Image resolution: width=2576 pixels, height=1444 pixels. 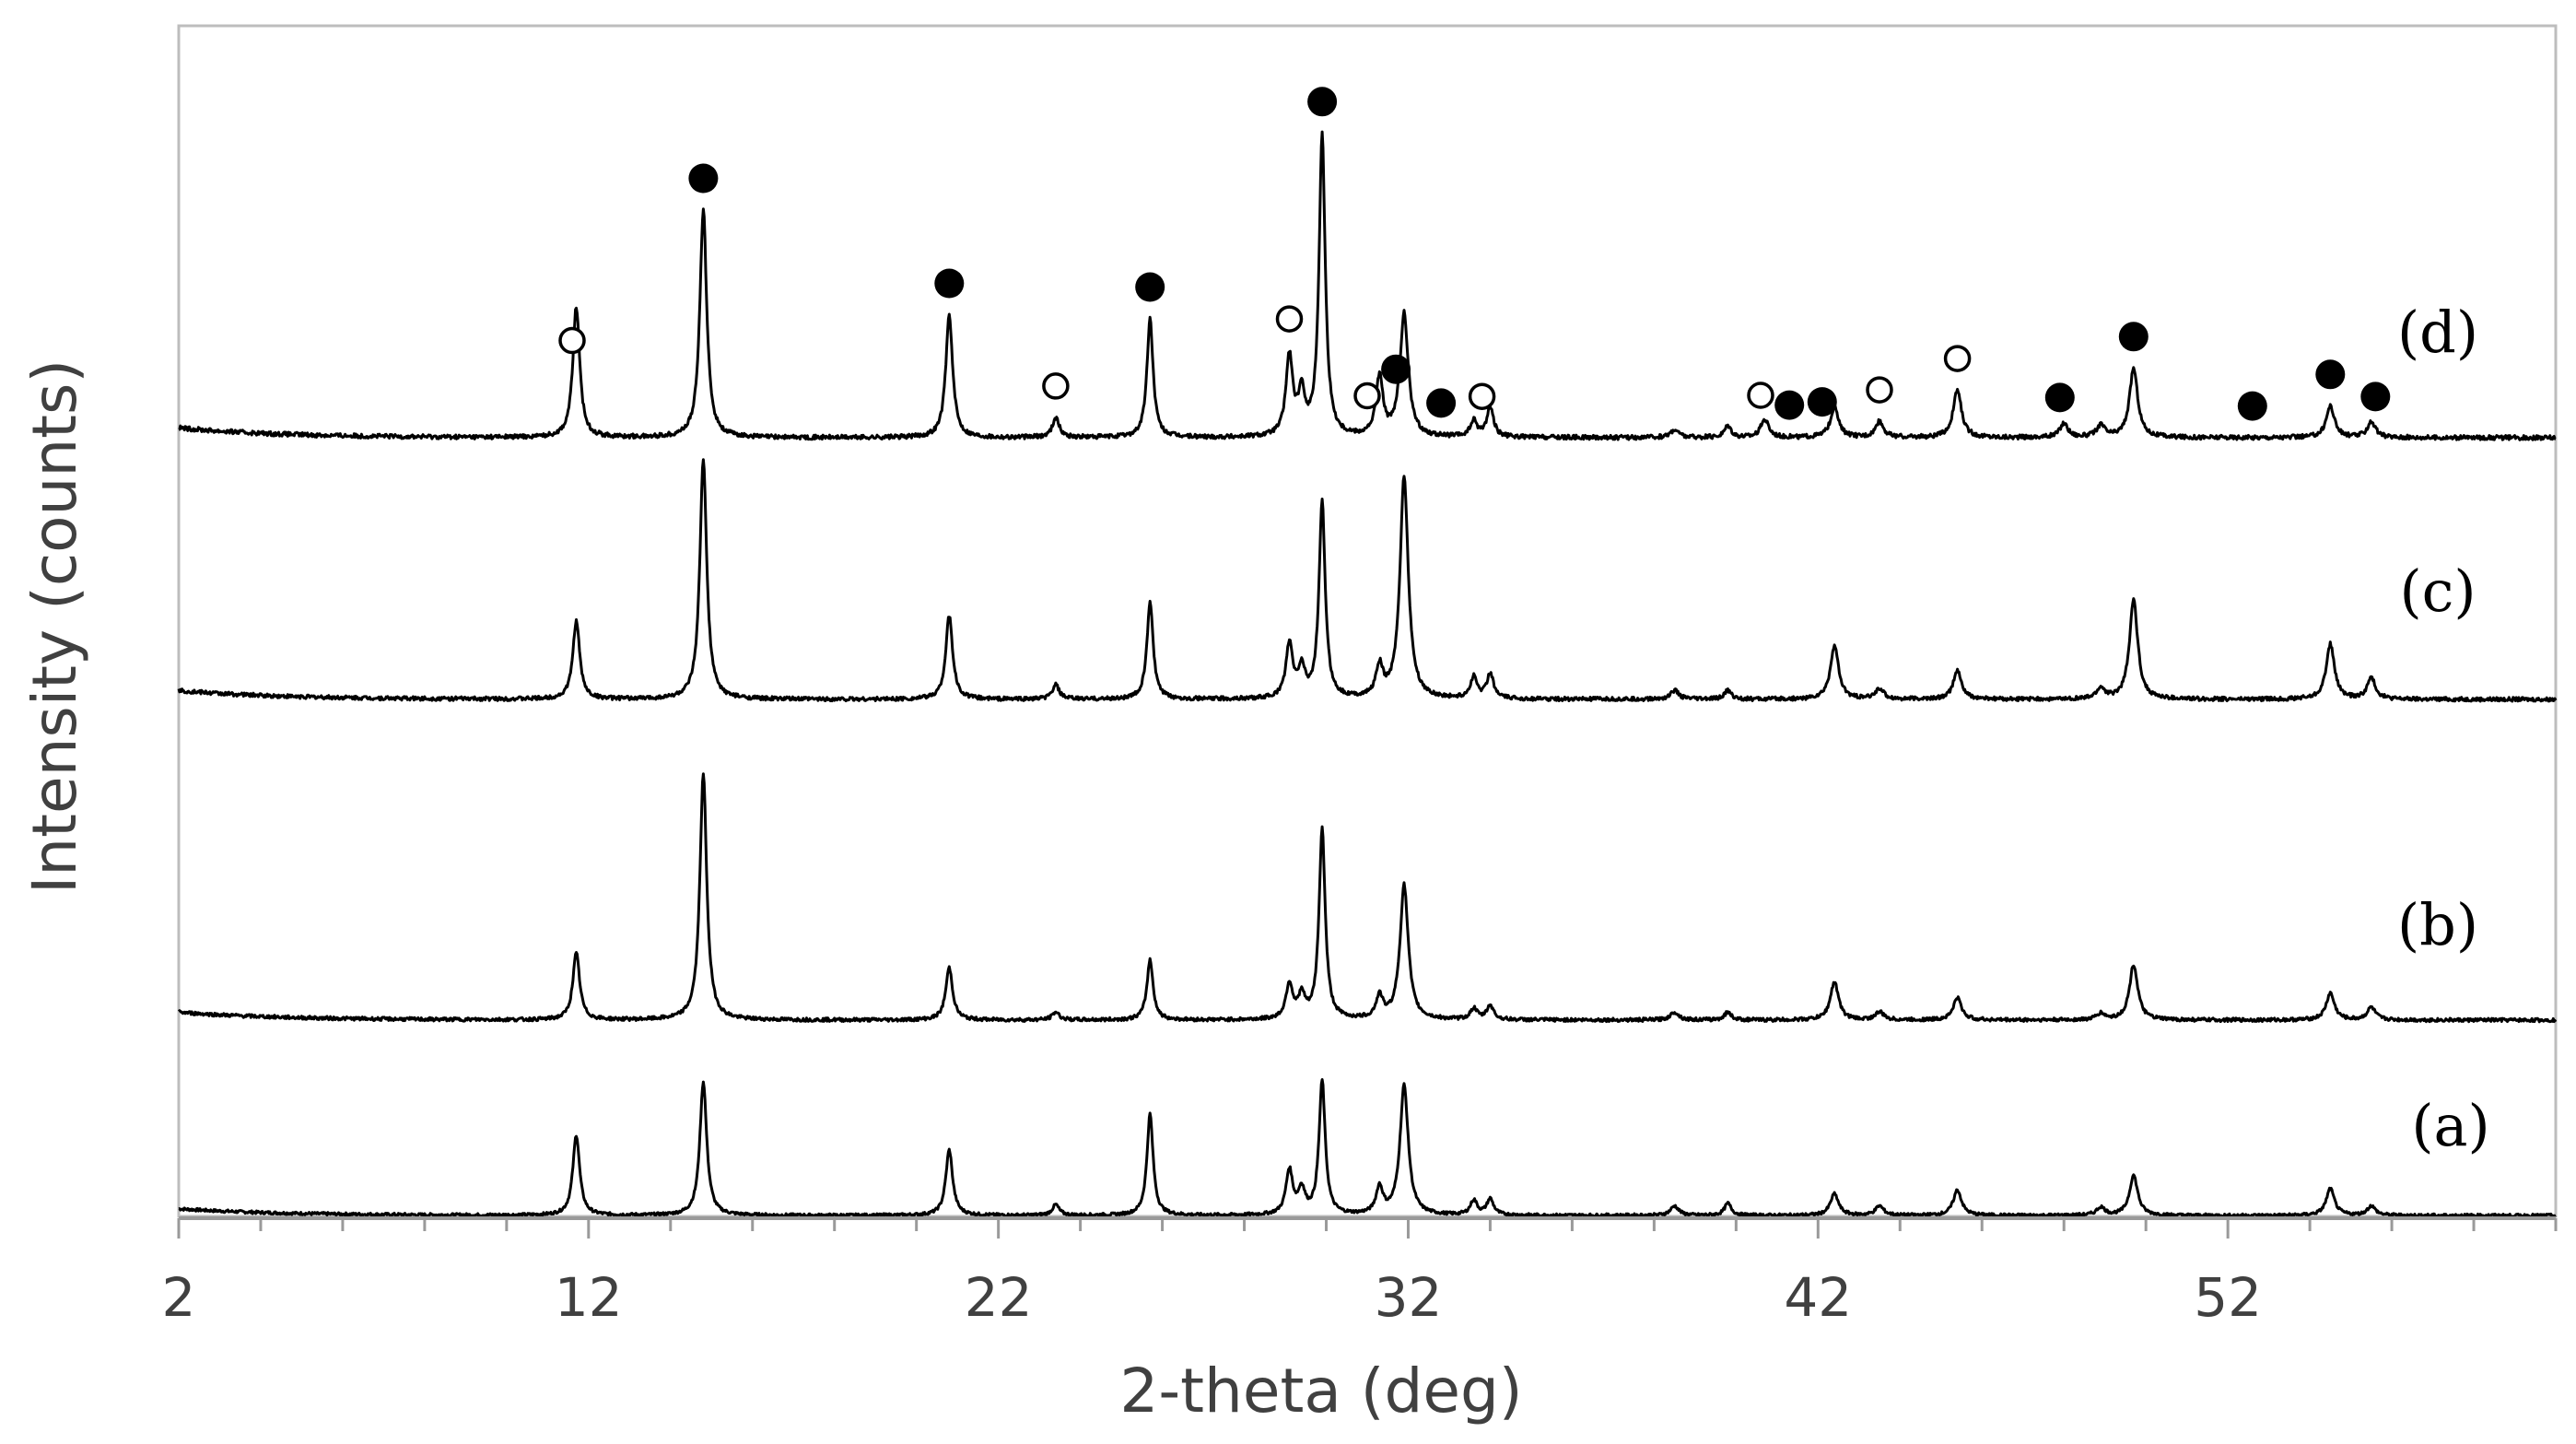 What do you see at coordinates (999, 1297) in the screenshot?
I see `x-tick-label: 22` at bounding box center [999, 1297].